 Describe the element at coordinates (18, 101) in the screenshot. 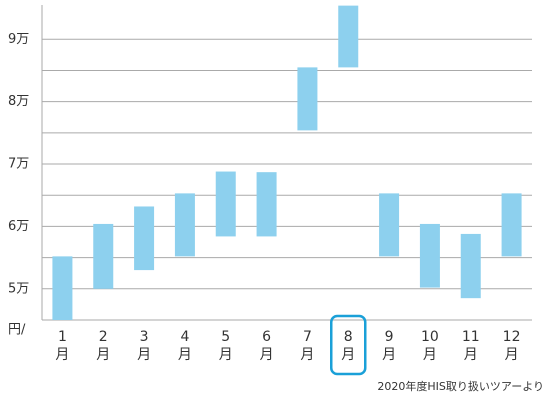

I see `y-tick-label: 8万` at that location.